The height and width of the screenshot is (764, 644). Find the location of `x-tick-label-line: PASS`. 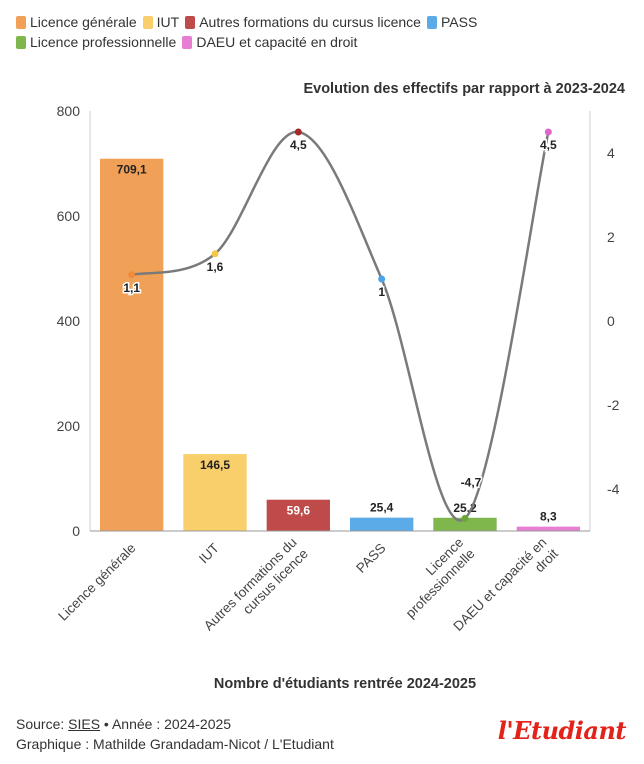

x-tick-label-line: PASS is located at coordinates (370, 557).